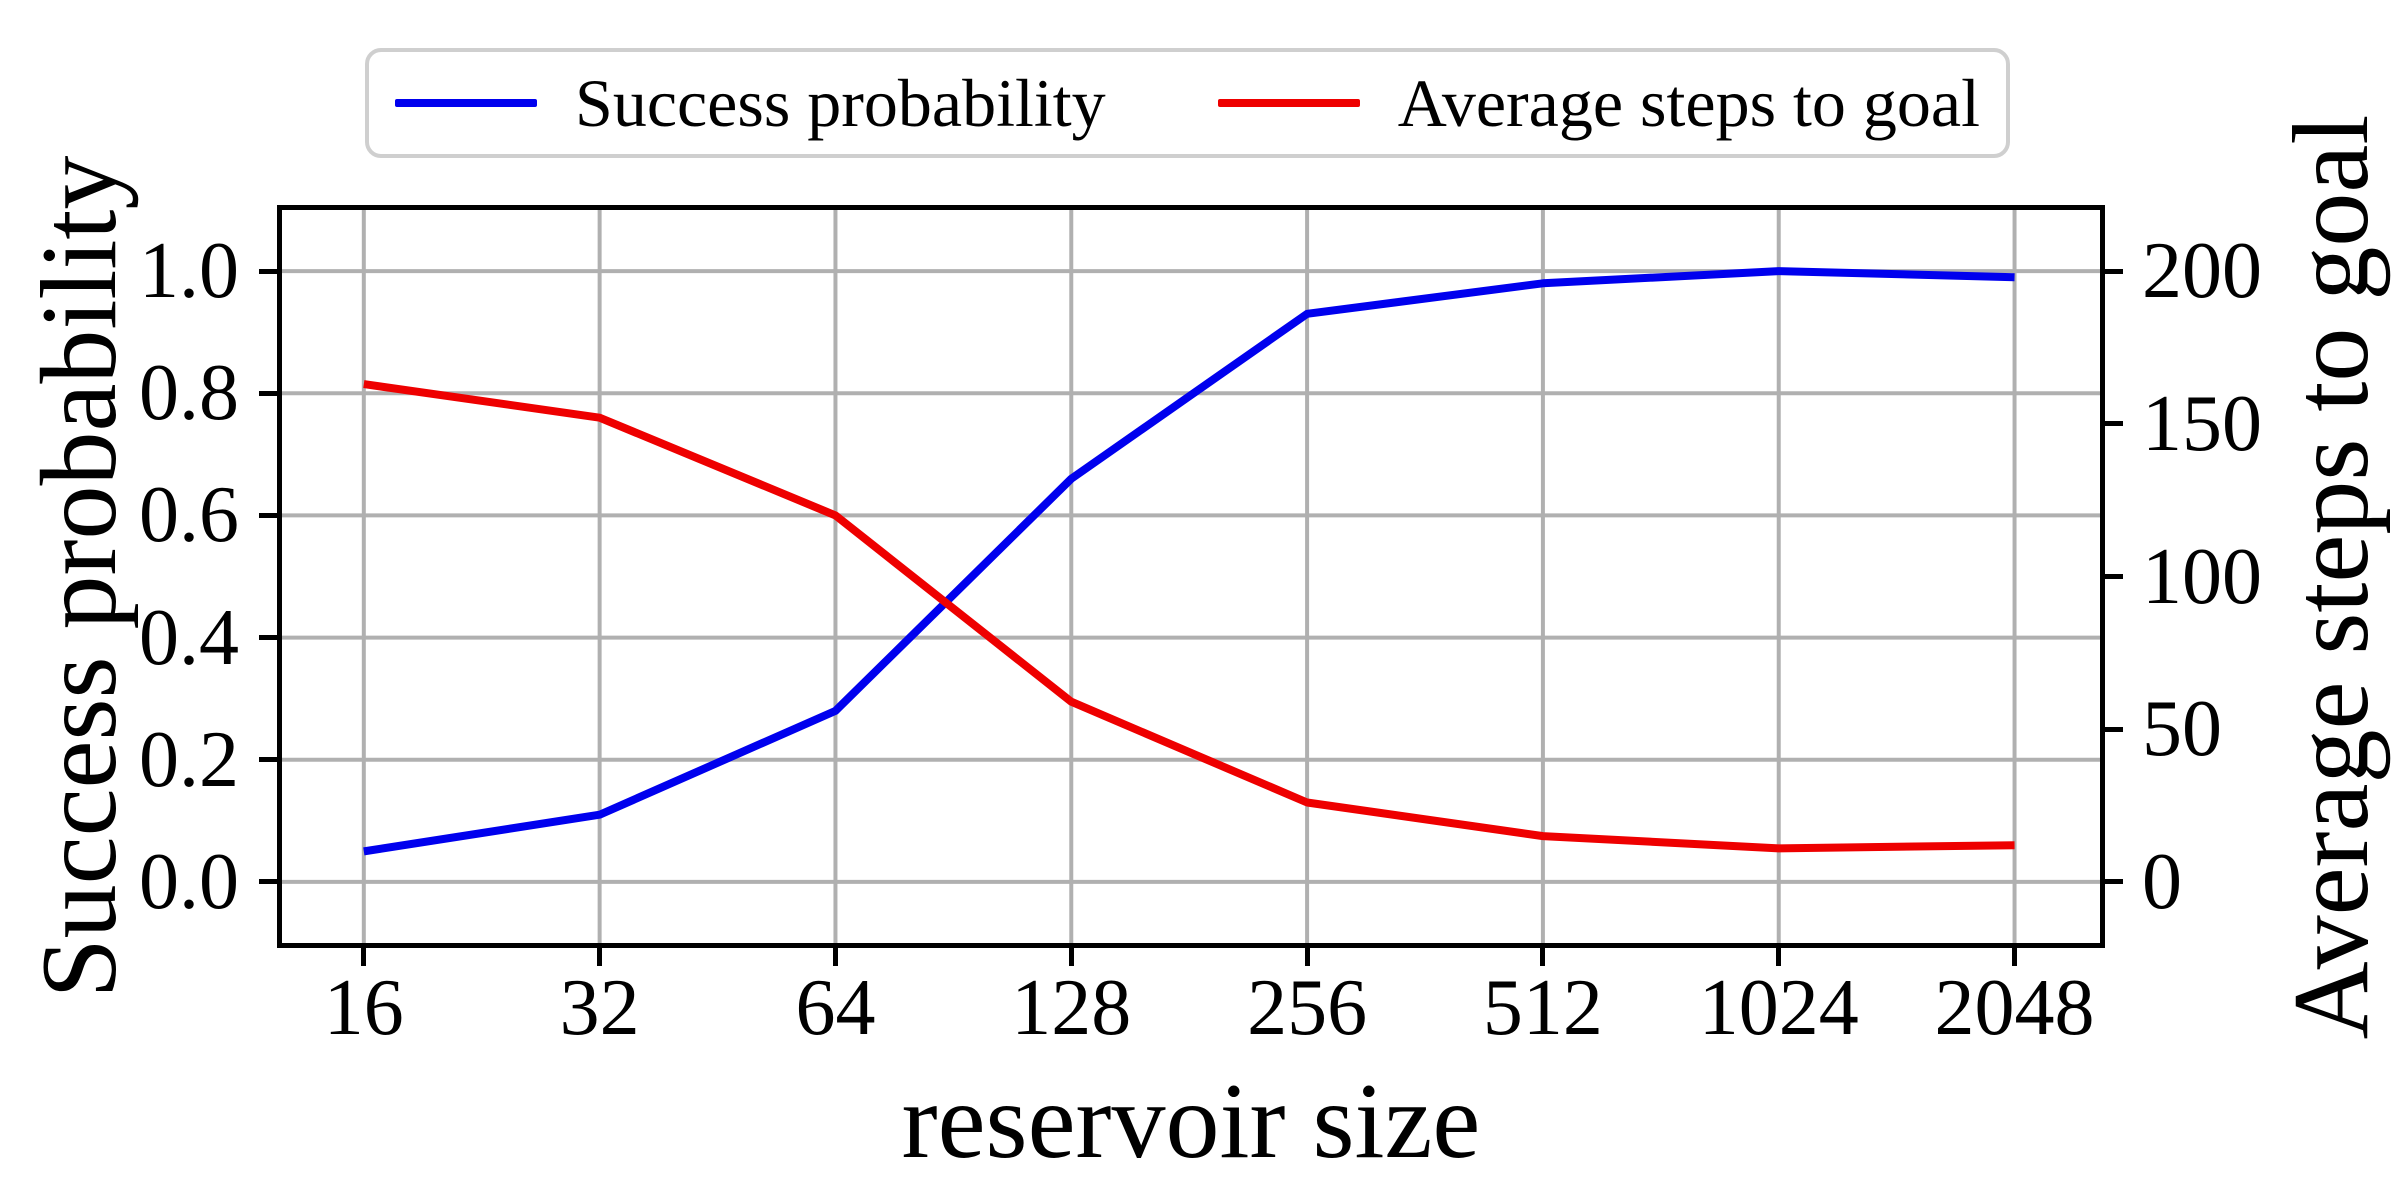 The image size is (2400, 1200). What do you see at coordinates (2014, 1008) in the screenshot?
I see `x-tick-label: 2048` at bounding box center [2014, 1008].